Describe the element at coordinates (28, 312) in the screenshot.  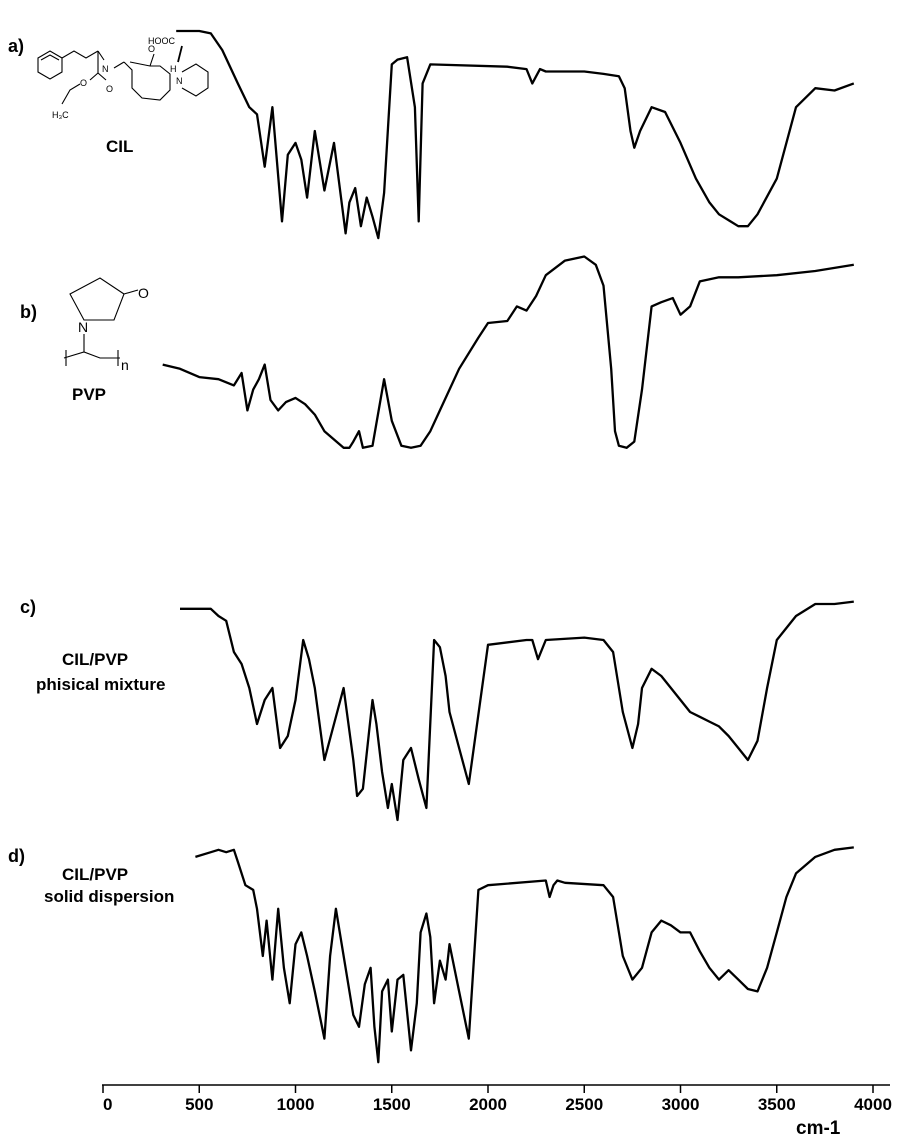
I see `panel-label-b: b)` at that location.